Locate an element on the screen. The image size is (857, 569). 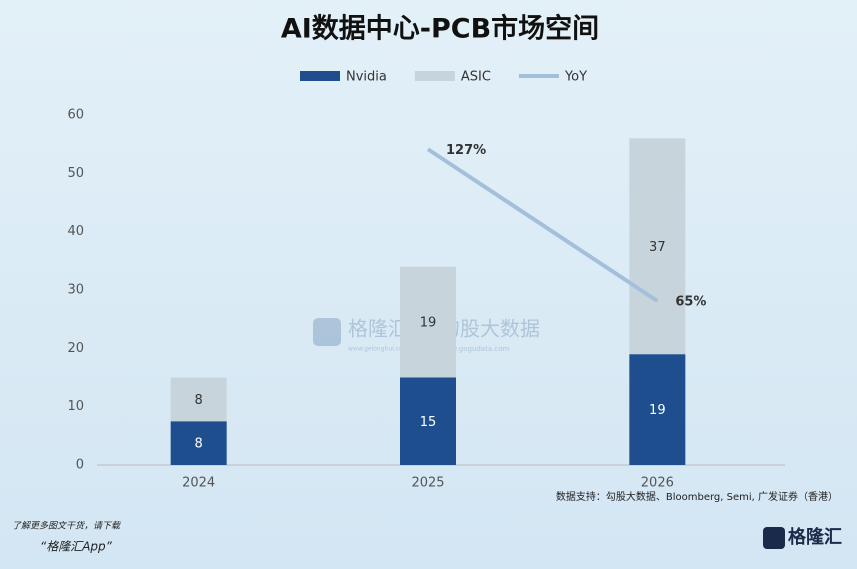
watermark-icon is located at coordinates (327, 332).